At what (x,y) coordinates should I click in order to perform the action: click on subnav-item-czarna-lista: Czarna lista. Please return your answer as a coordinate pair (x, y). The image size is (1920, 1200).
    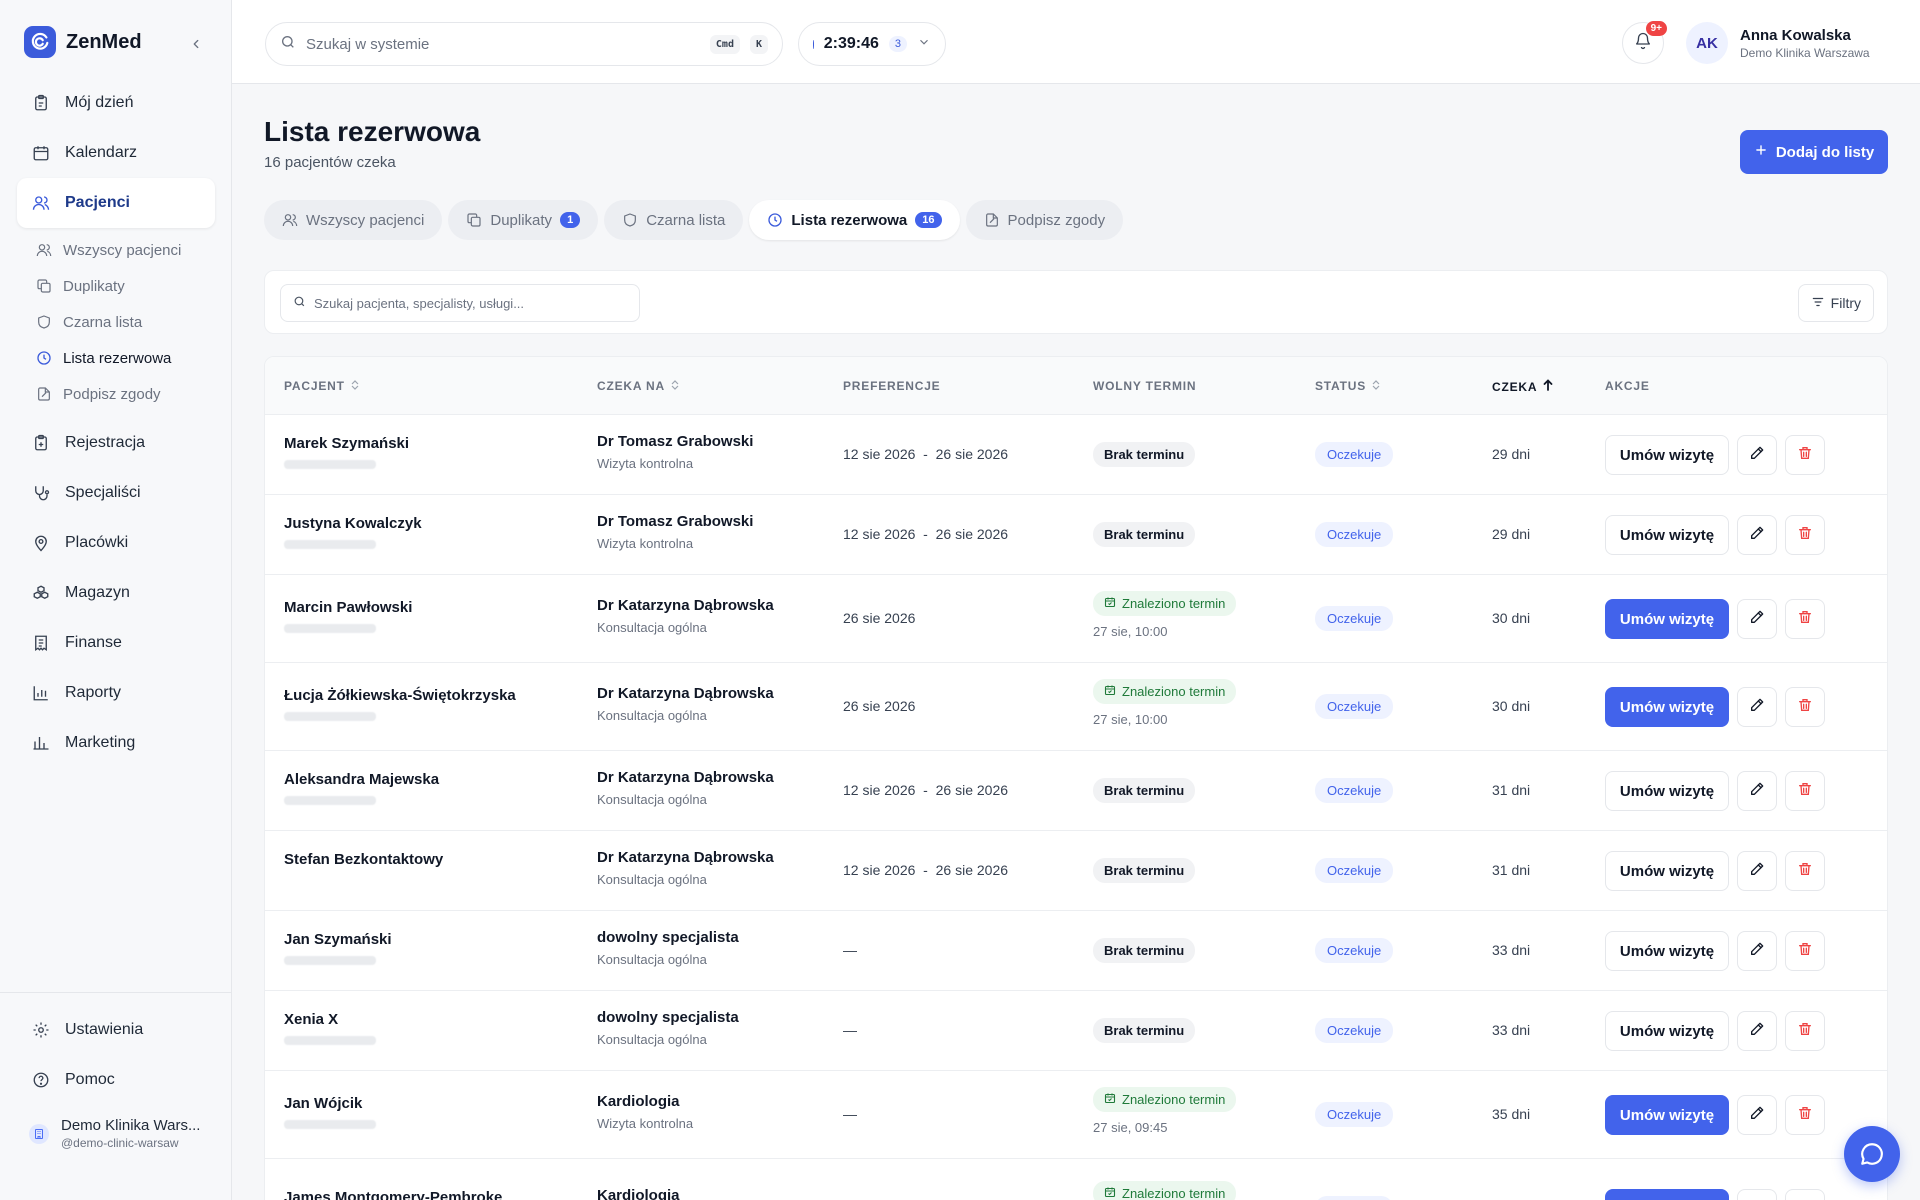
    Looking at the image, I should click on (116, 322).